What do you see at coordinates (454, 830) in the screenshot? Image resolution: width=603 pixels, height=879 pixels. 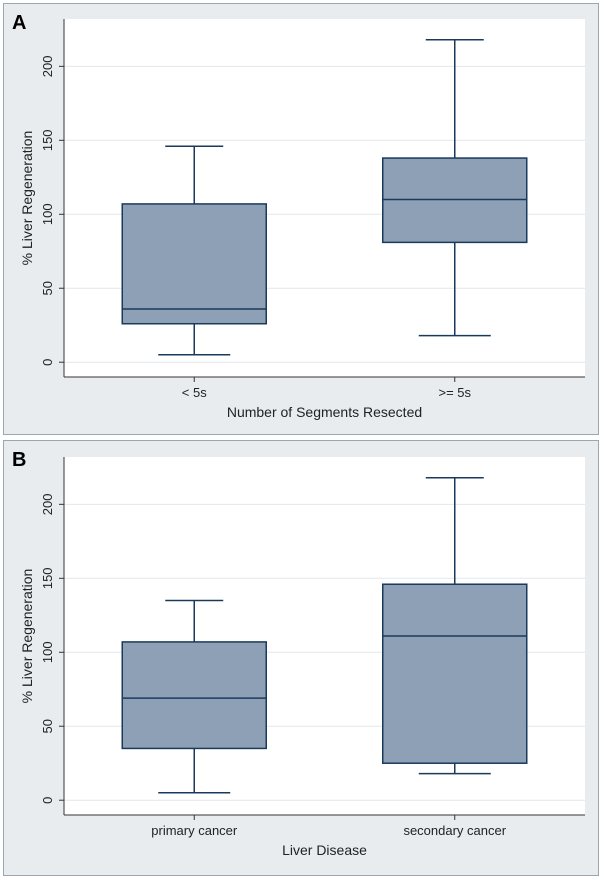 I see `x-tick-label: secondary cancer` at bounding box center [454, 830].